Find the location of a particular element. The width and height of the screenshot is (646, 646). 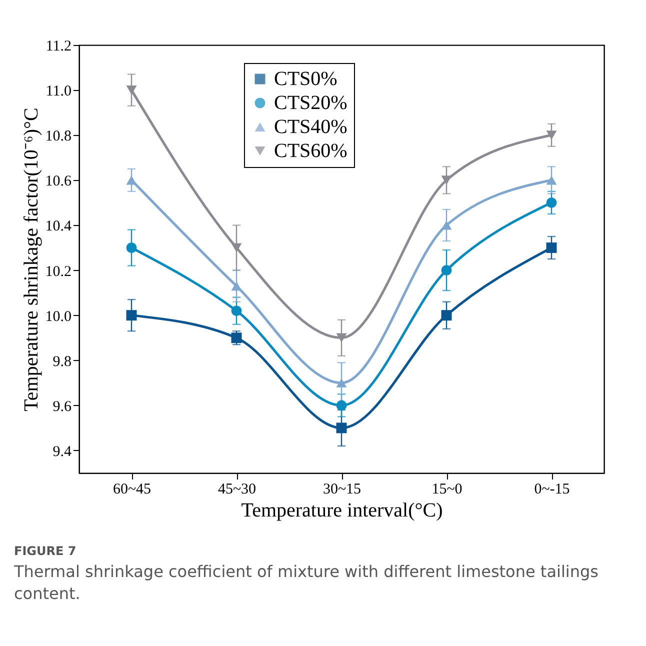

x-tick-label: 15~0 is located at coordinates (447, 490).